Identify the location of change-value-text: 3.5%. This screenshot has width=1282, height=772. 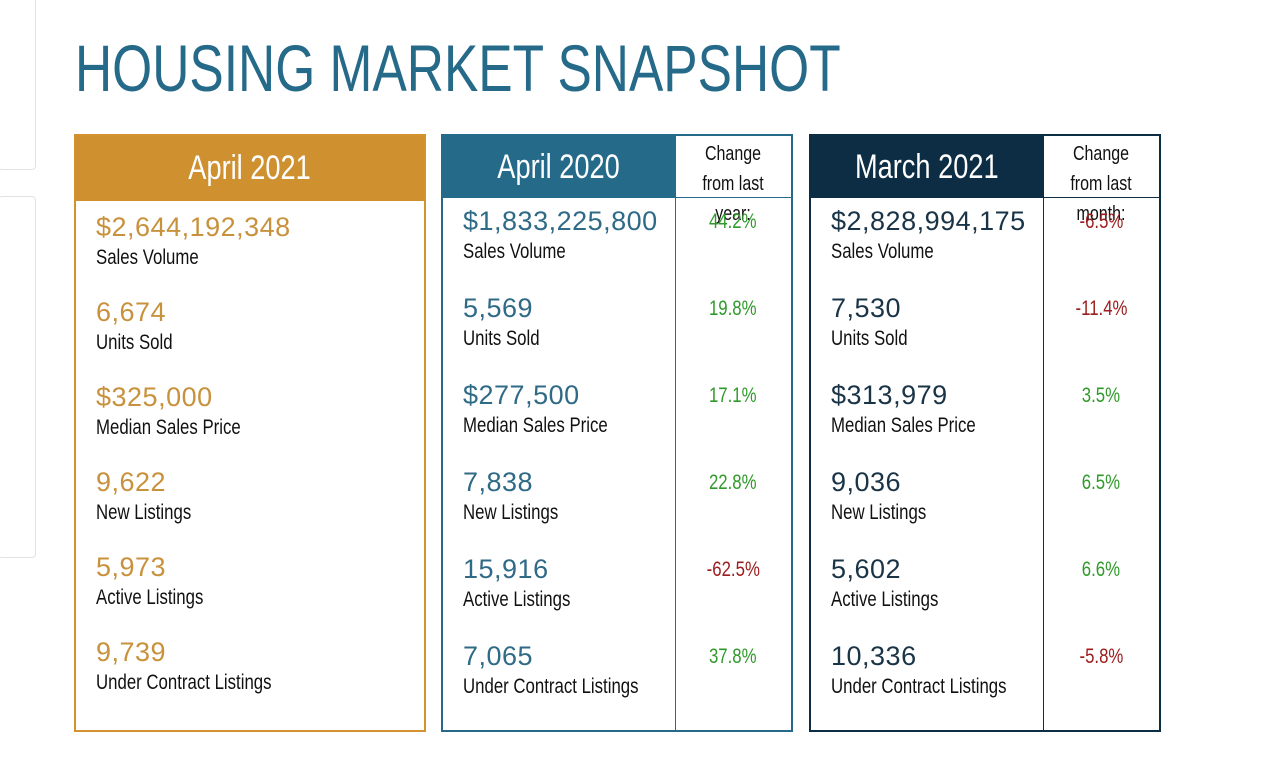
(1101, 395).